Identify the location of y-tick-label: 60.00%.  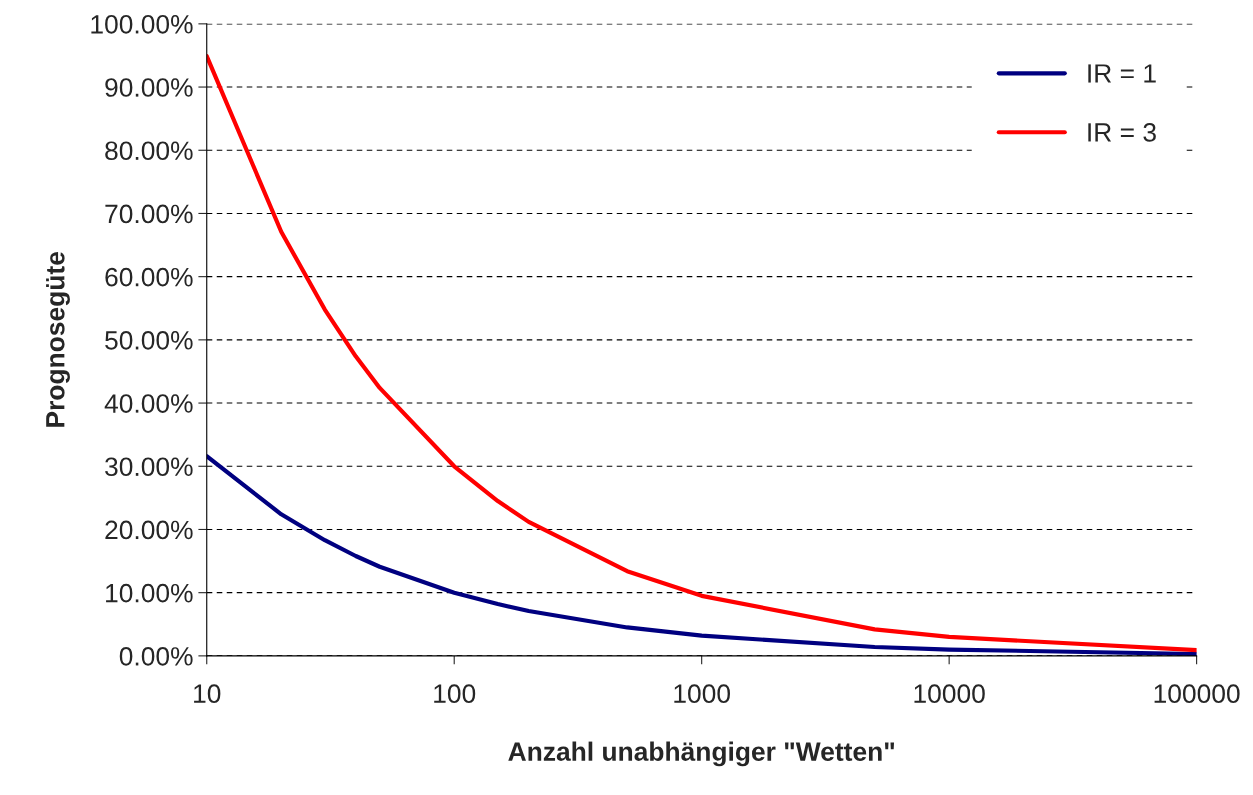
(149, 277).